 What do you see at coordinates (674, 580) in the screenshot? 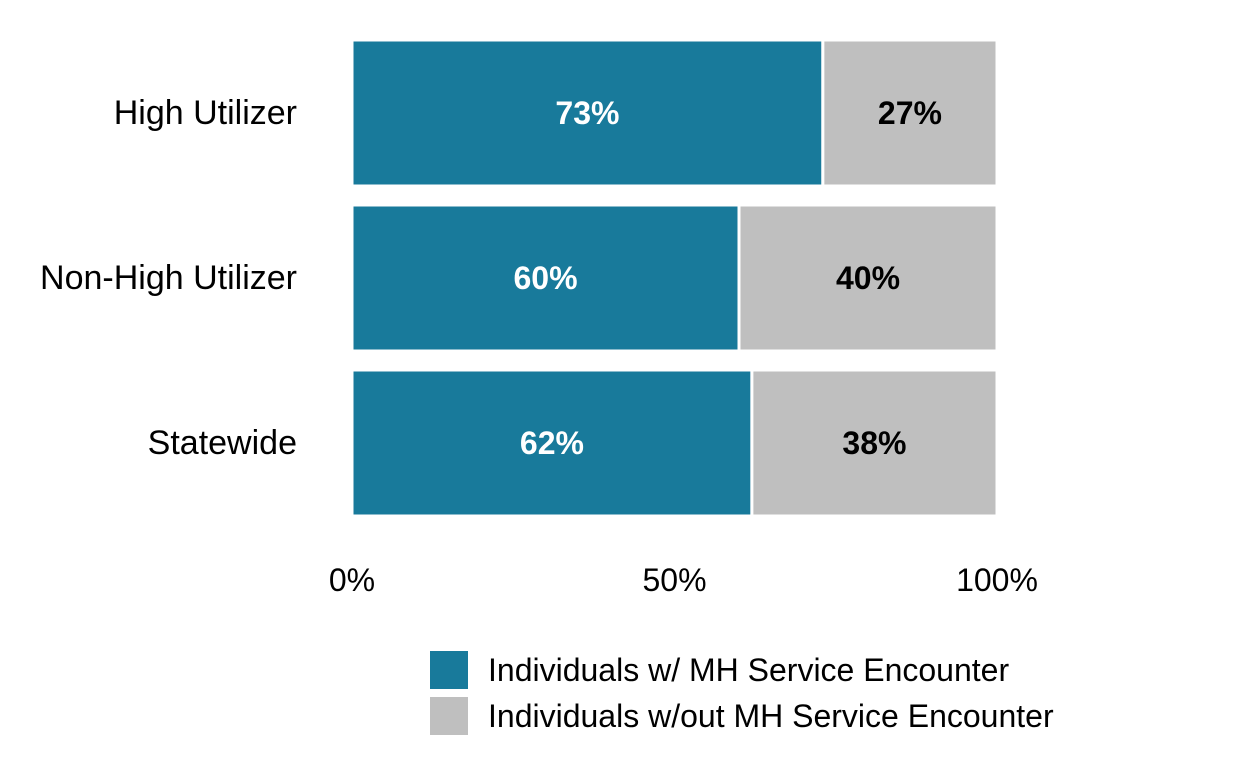
I see `x-tick-label-1: 50%` at bounding box center [674, 580].